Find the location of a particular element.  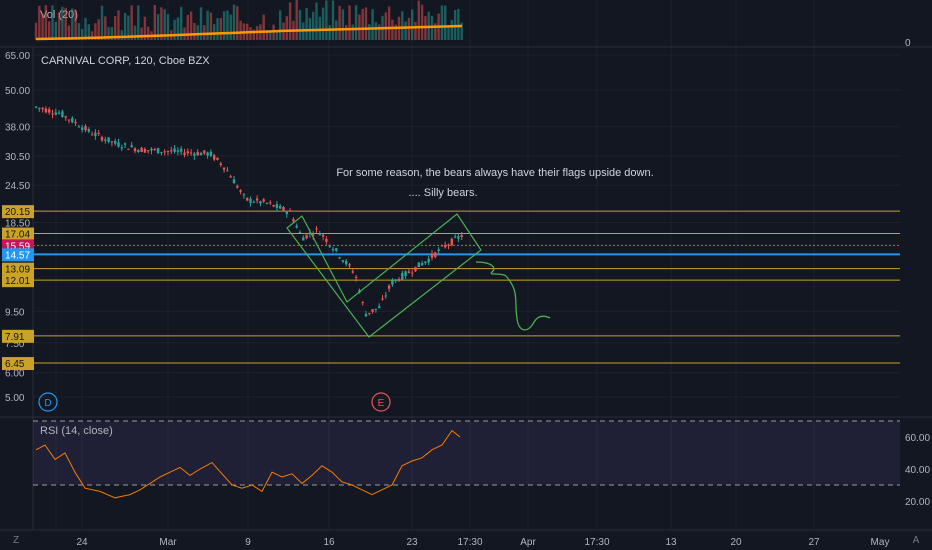

level-badge is located at coordinates (18, 255).